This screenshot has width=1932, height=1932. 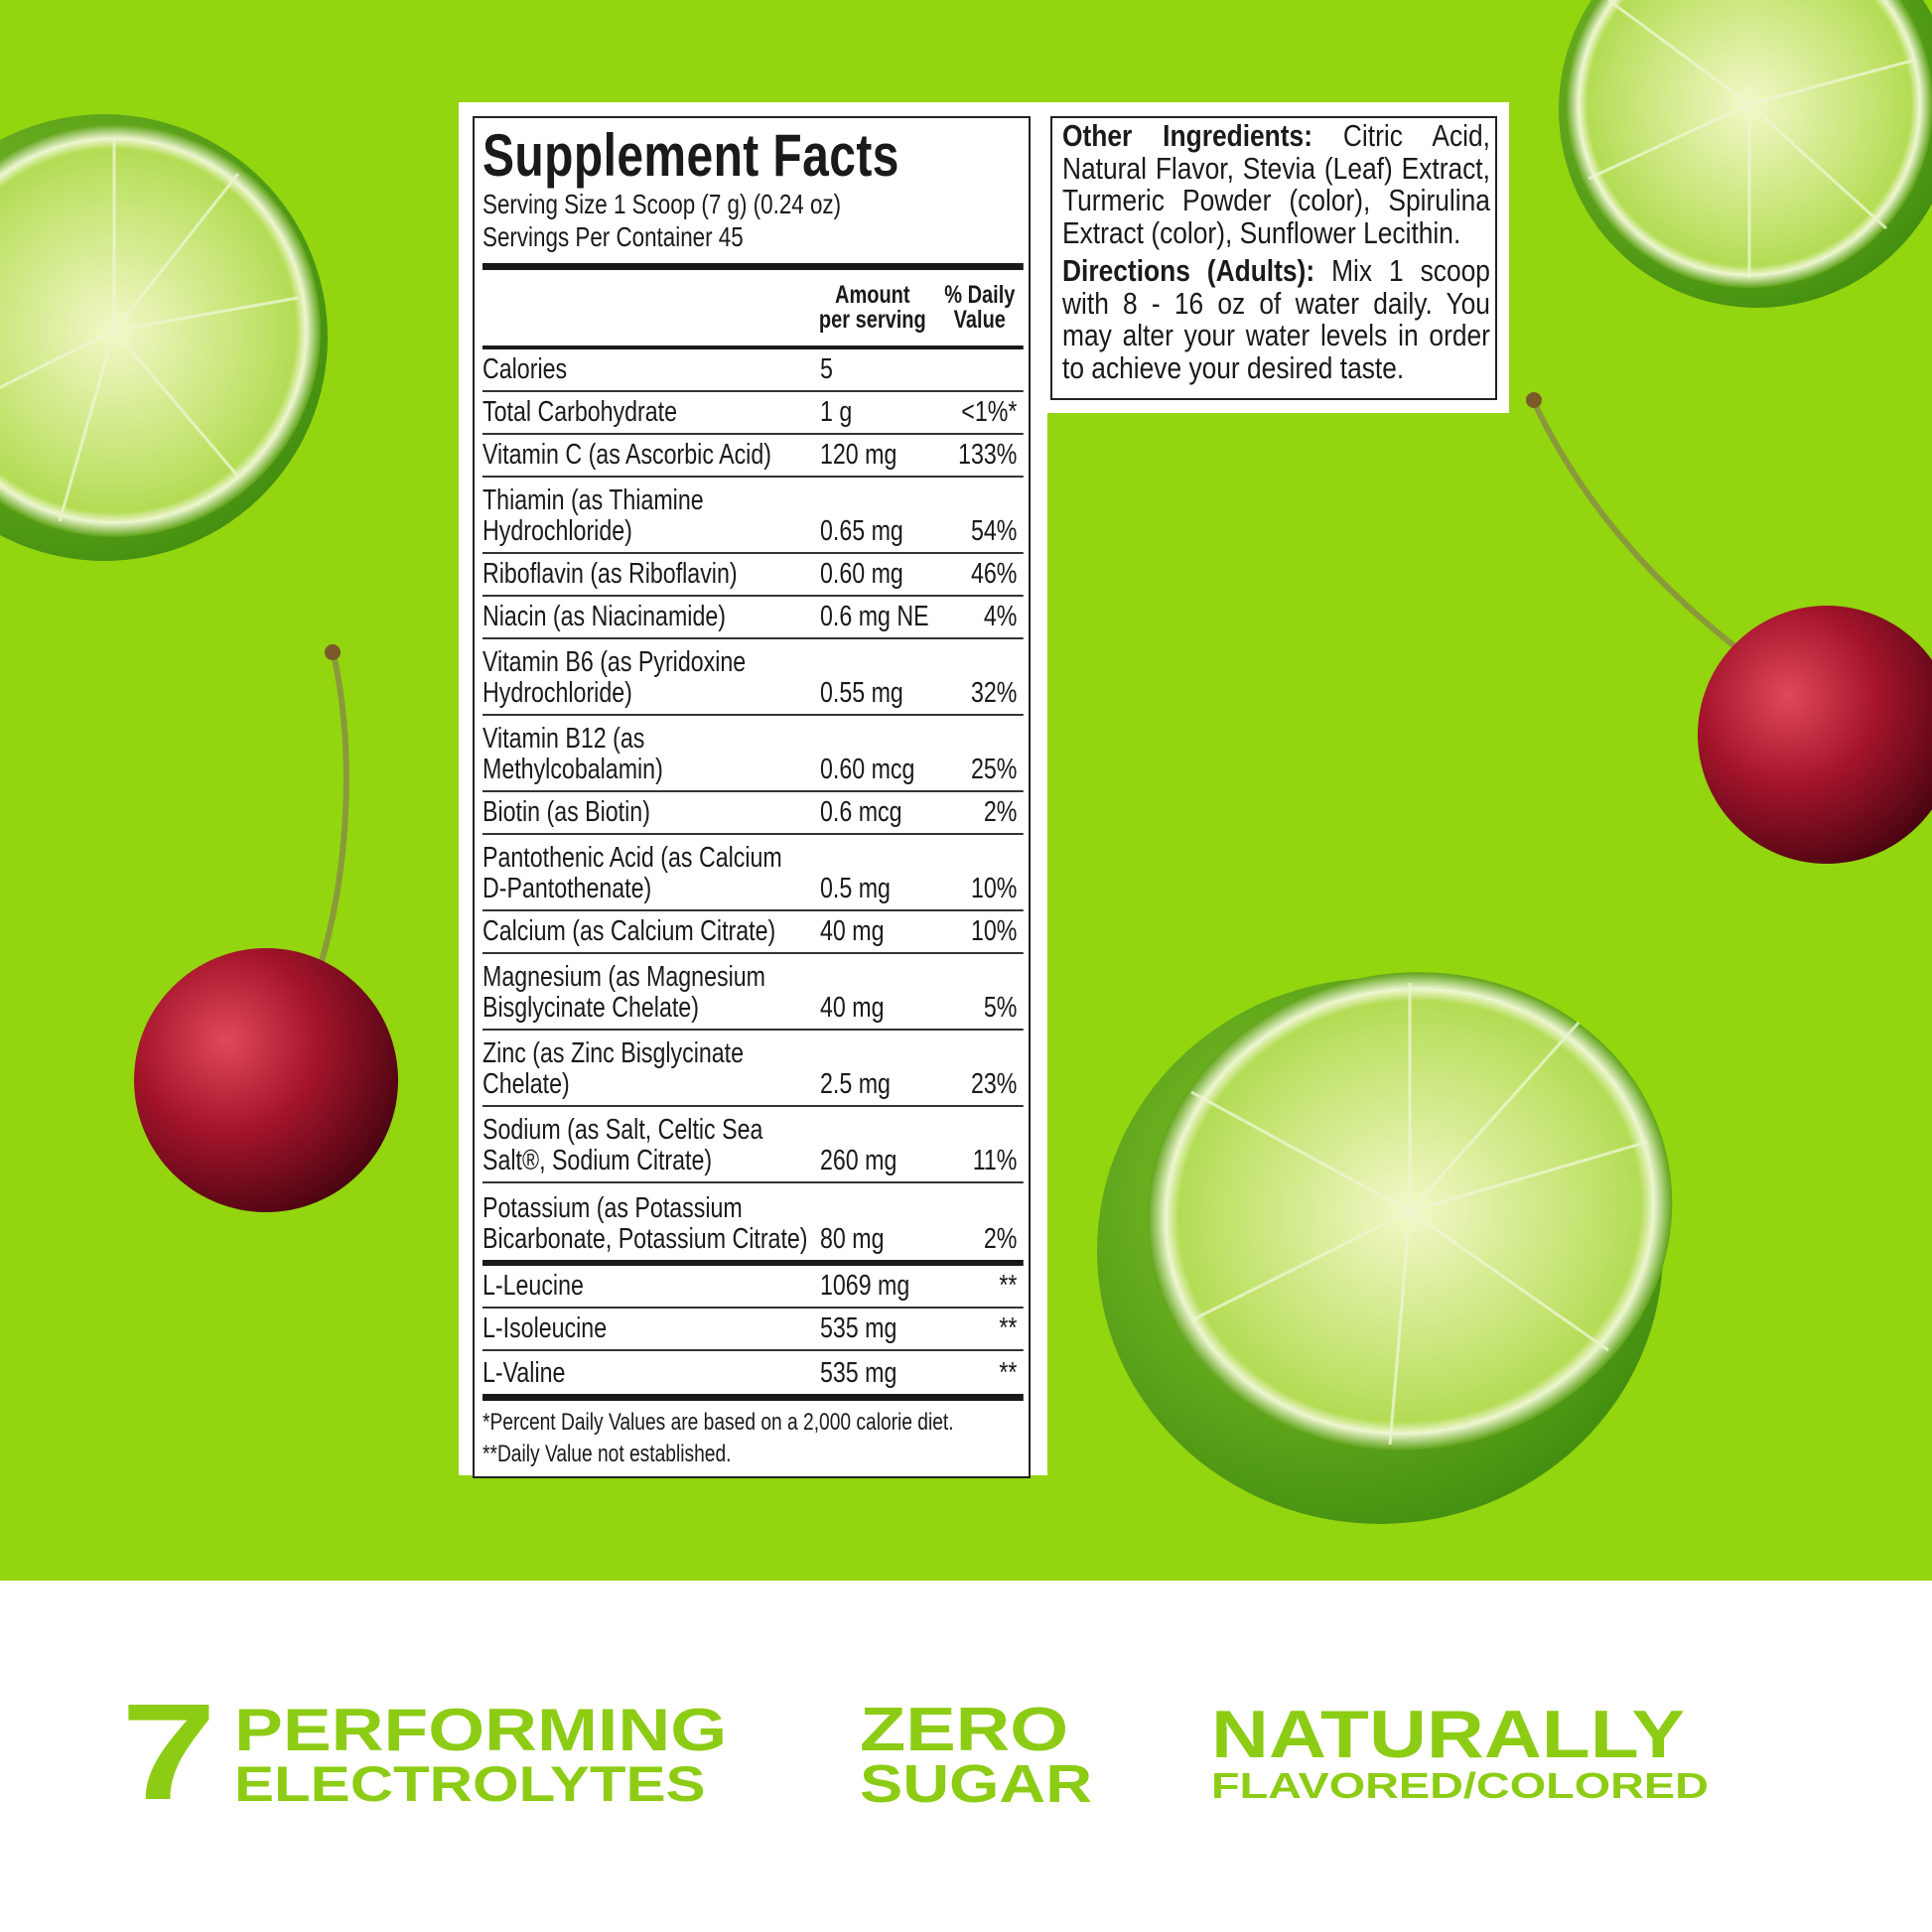 I want to click on table-row: Total Carbohydrate 1 g <1%*, so click(x=753, y=413).